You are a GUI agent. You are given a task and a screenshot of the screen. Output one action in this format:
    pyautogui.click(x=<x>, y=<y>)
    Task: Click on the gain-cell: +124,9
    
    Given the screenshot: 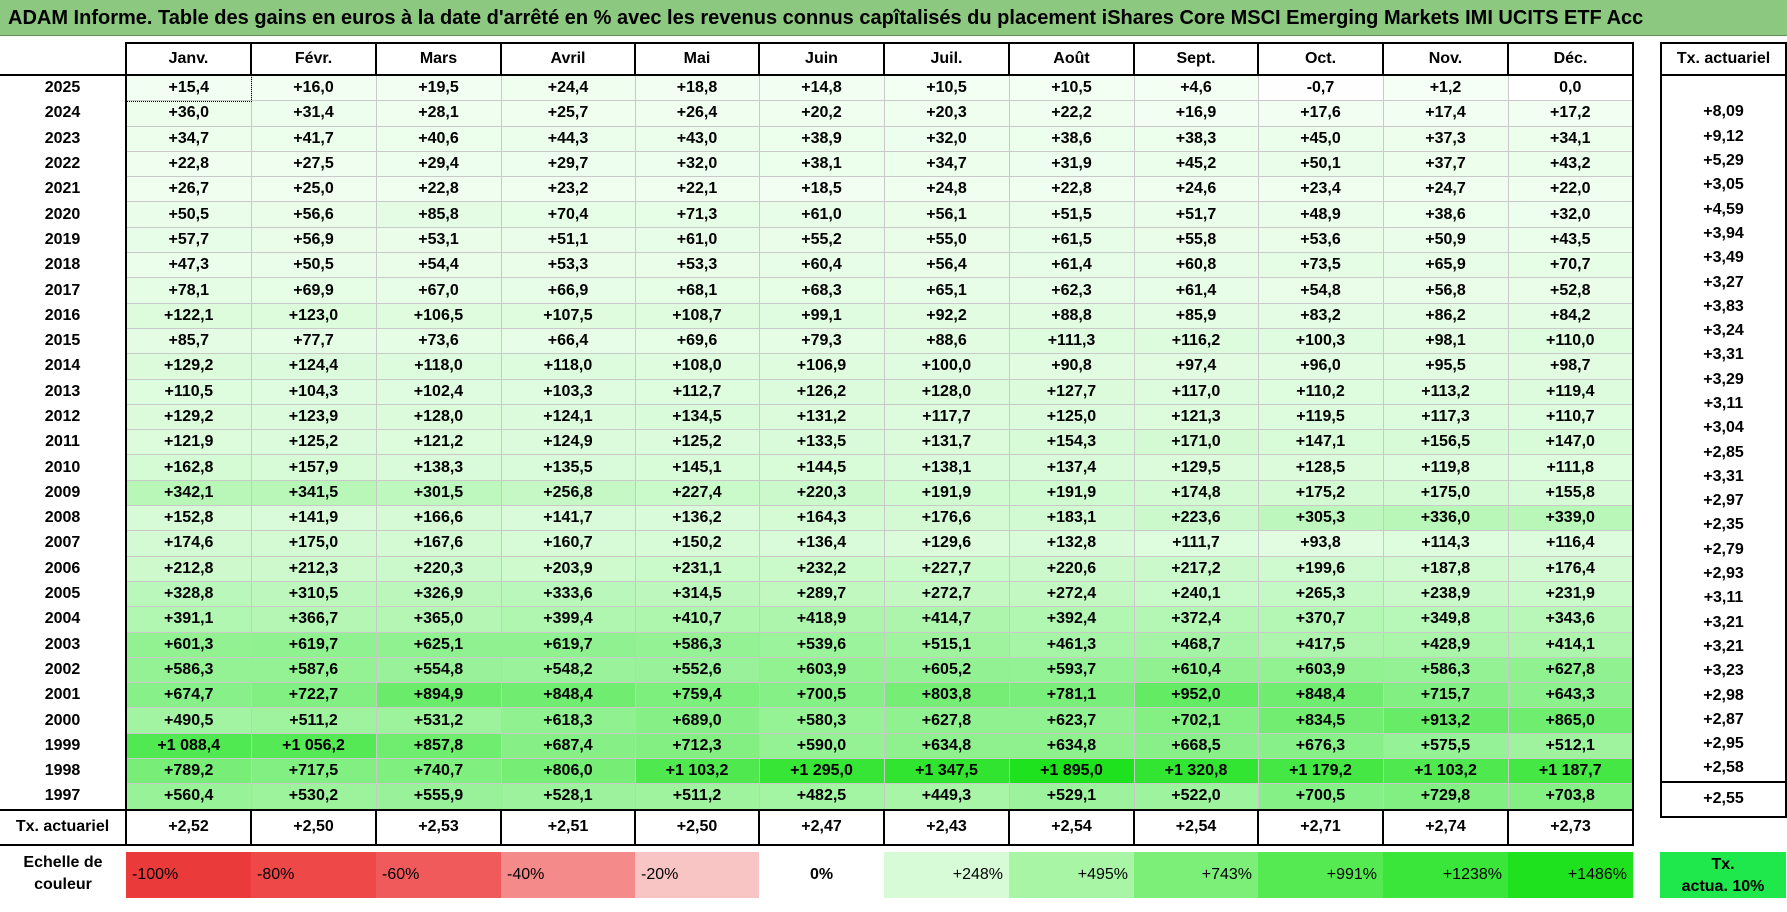 What is the action you would take?
    pyautogui.click(x=568, y=442)
    